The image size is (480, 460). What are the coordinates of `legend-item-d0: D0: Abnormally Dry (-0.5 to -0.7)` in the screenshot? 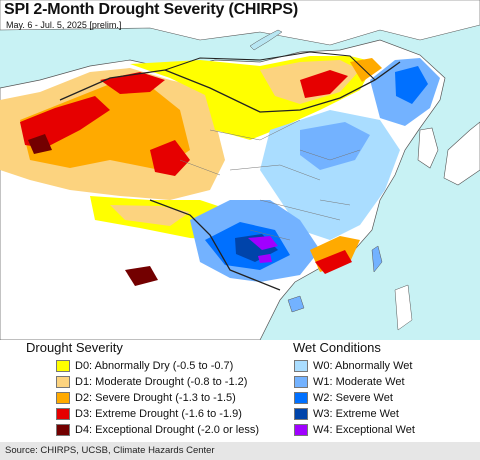 It's located at (144, 365).